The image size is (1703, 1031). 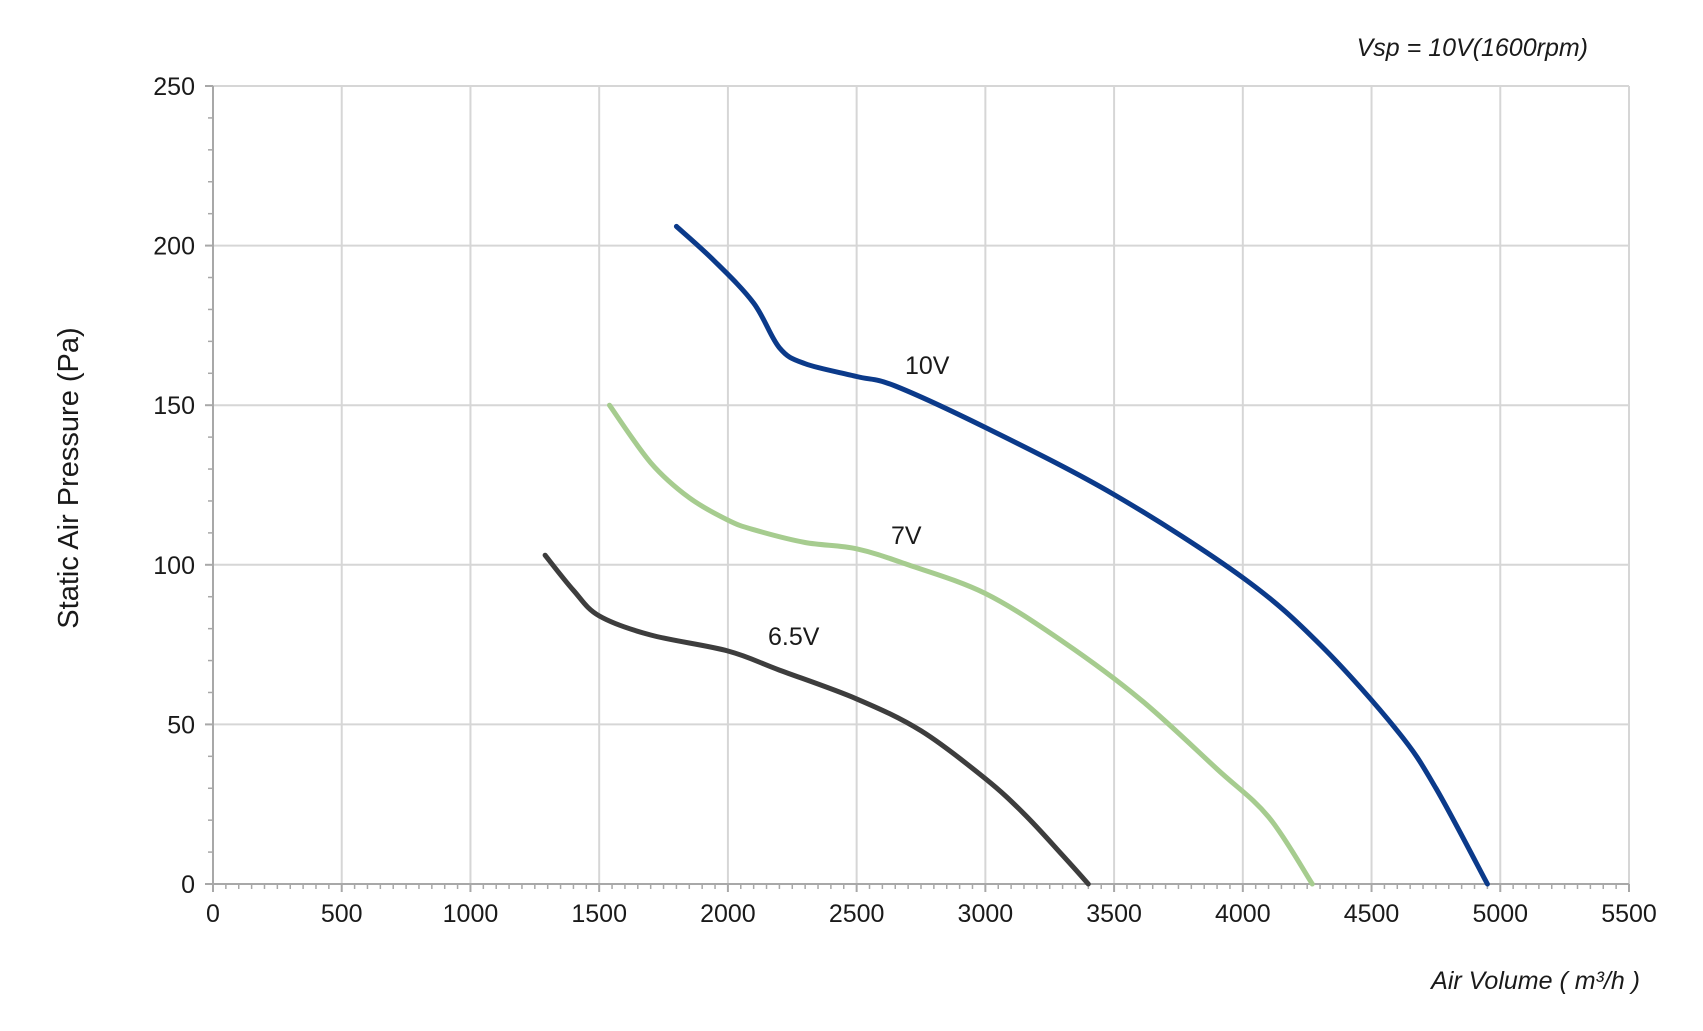 I want to click on curve-label-6-5v: 6.5V, so click(x=794, y=637).